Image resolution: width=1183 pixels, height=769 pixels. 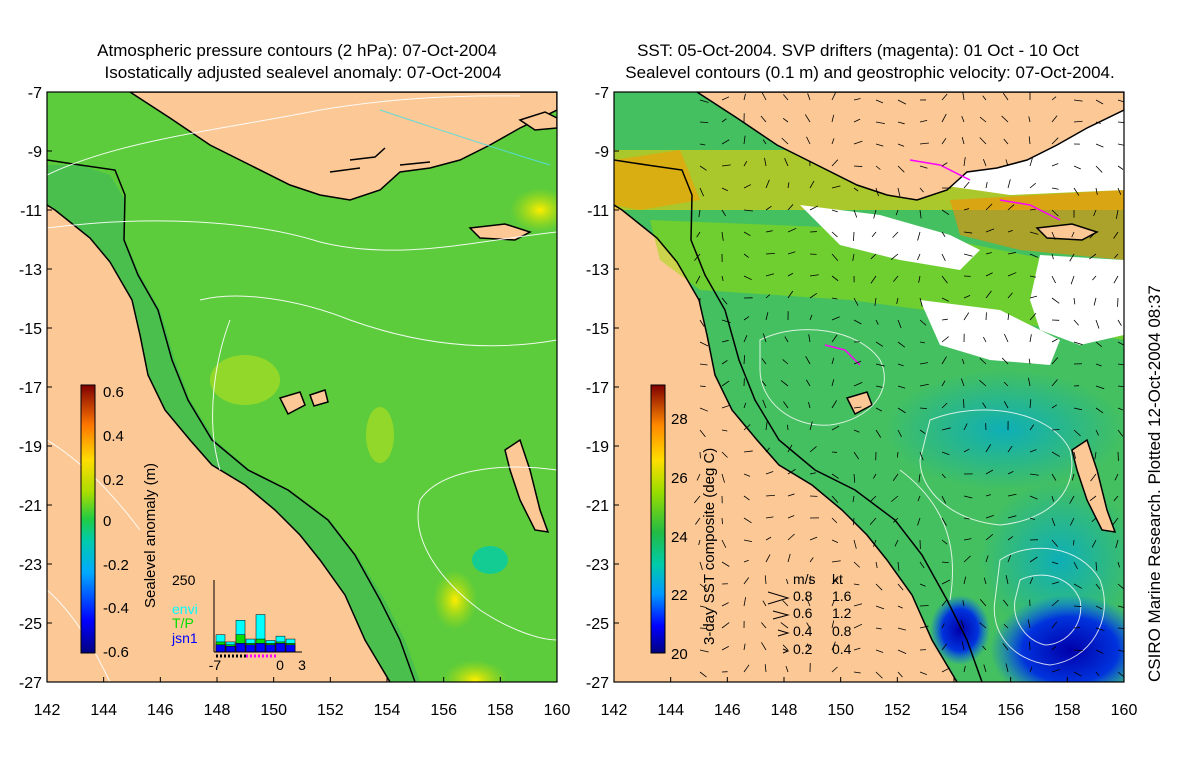 I want to click on left-y-tick-label: -17, so click(x=30, y=388).